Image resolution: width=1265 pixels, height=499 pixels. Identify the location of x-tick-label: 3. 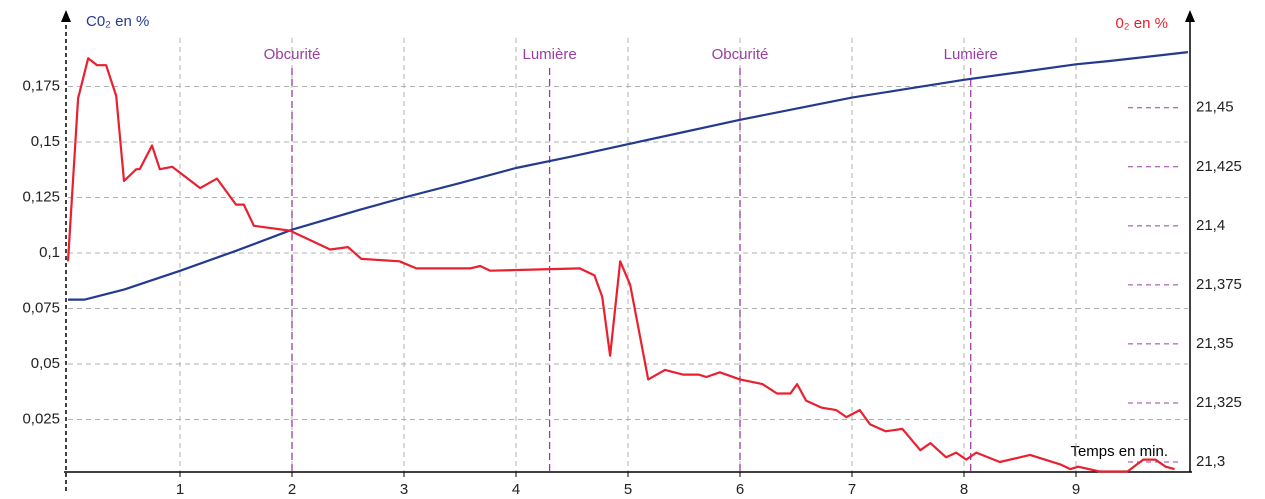
(404, 489).